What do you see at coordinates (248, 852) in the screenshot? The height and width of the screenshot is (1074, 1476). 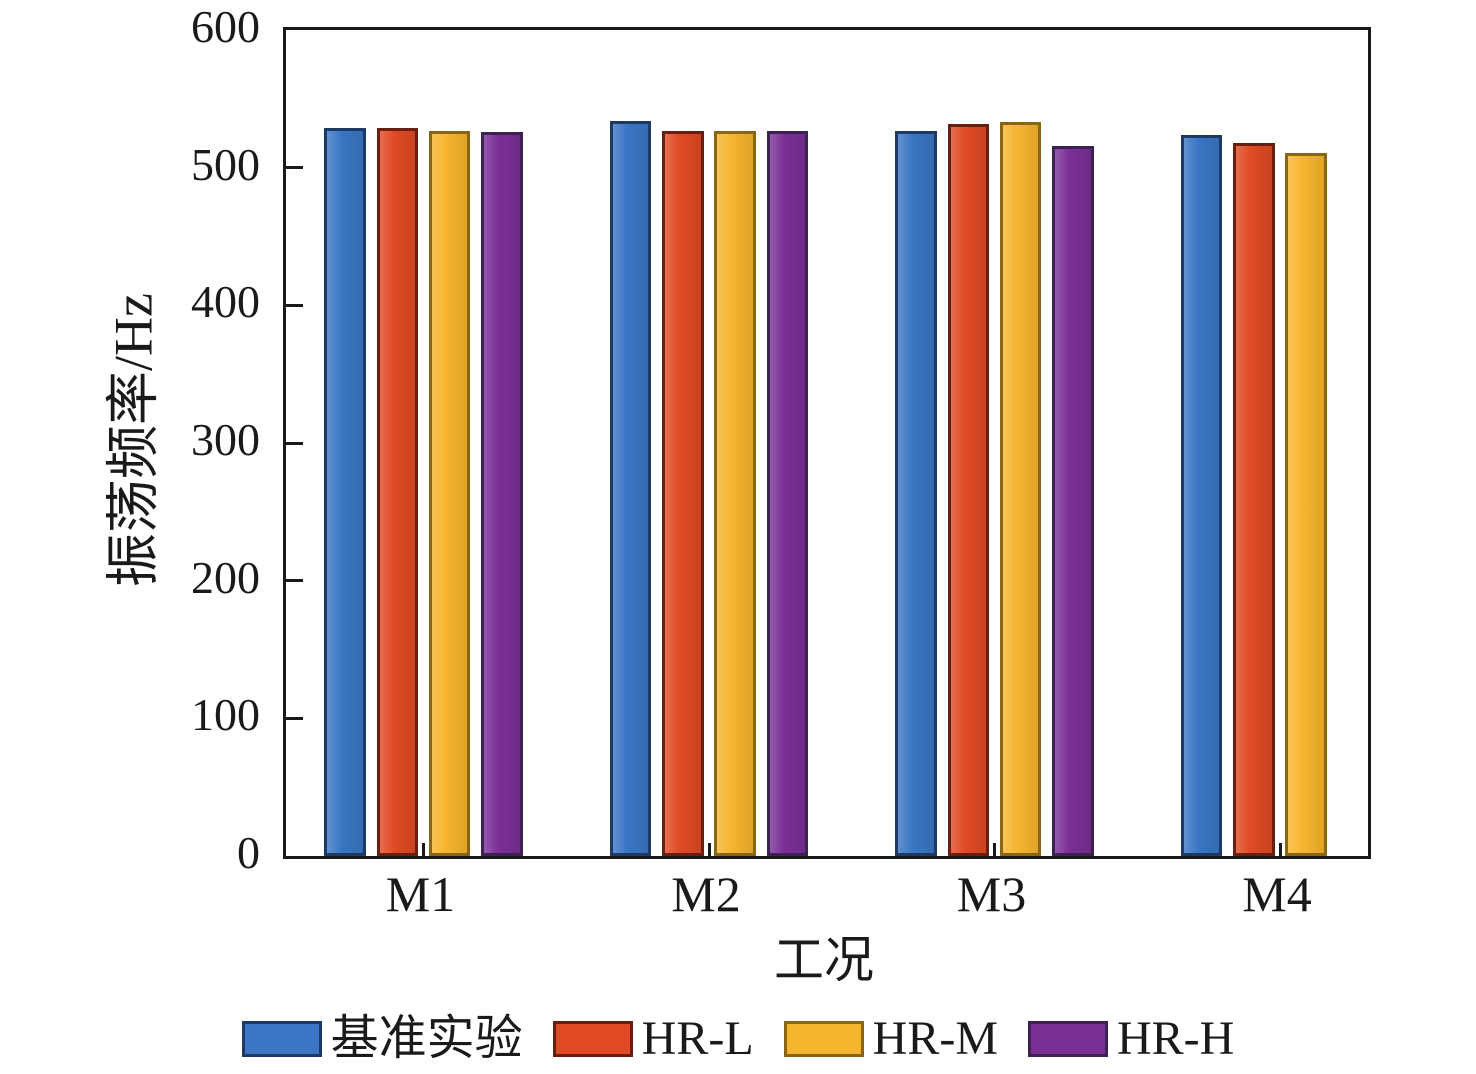 I see `y-tick-label-0: 0` at bounding box center [248, 852].